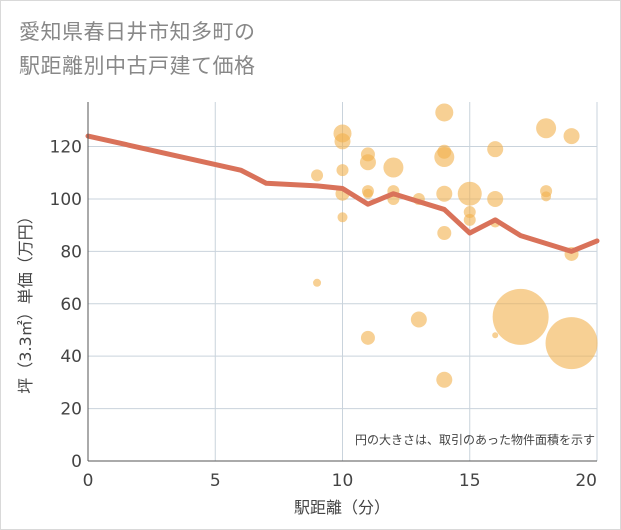  What do you see at coordinates (475, 439) in the screenshot?
I see `bubble-size-note: 円の大きさは、取引のあった物件面積を示す` at bounding box center [475, 439].